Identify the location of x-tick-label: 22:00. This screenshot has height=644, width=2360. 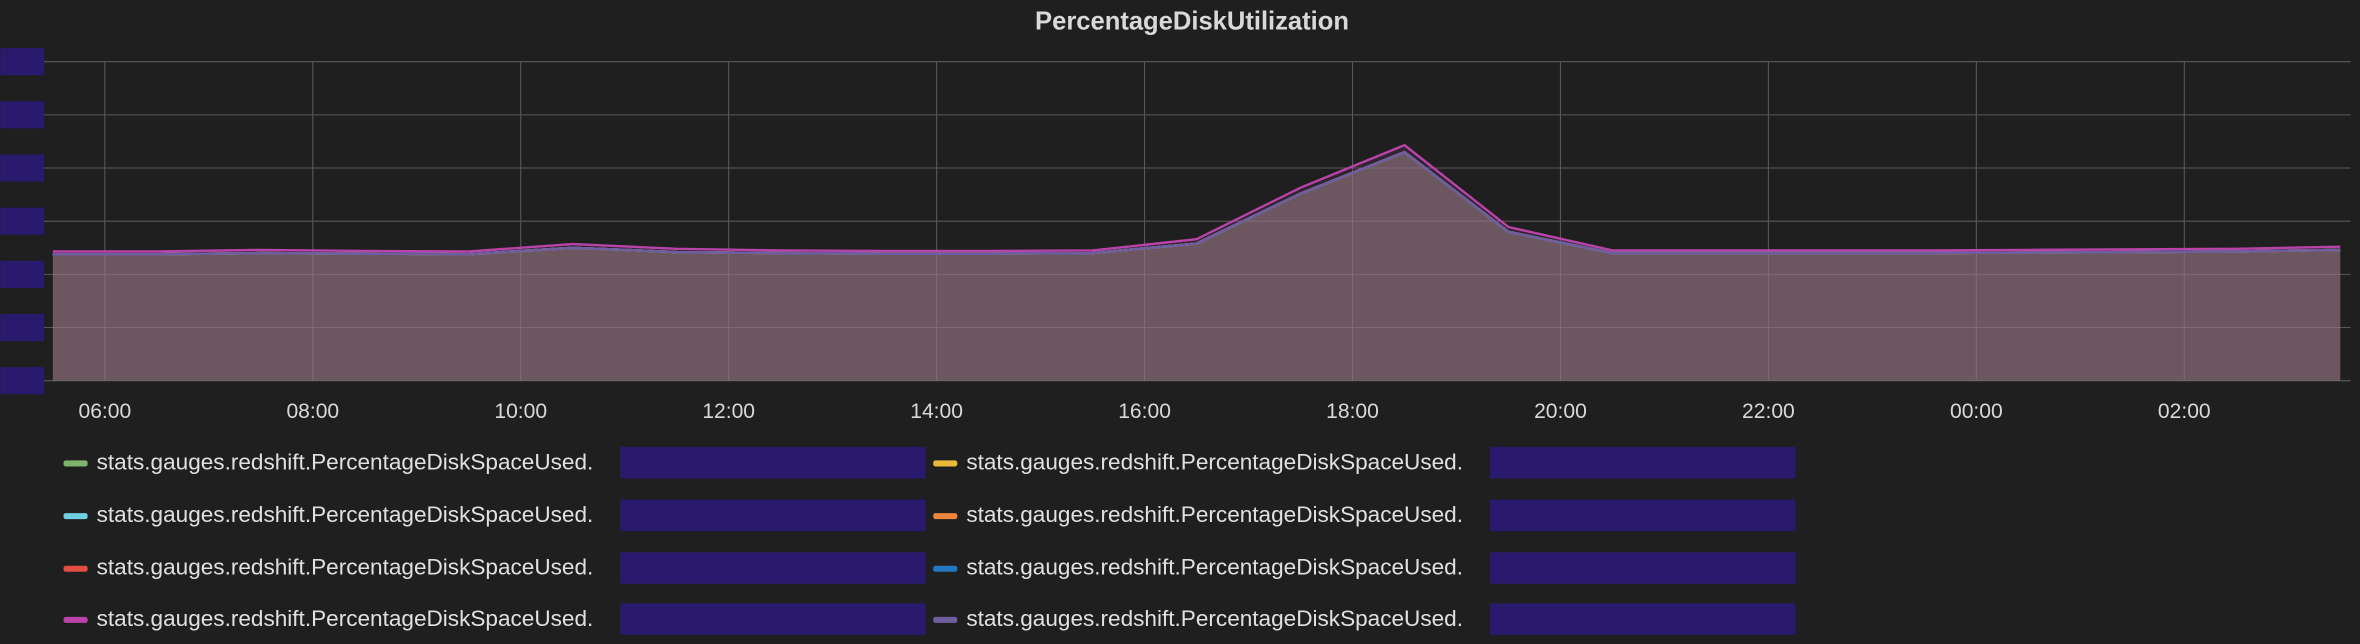
(1768, 411).